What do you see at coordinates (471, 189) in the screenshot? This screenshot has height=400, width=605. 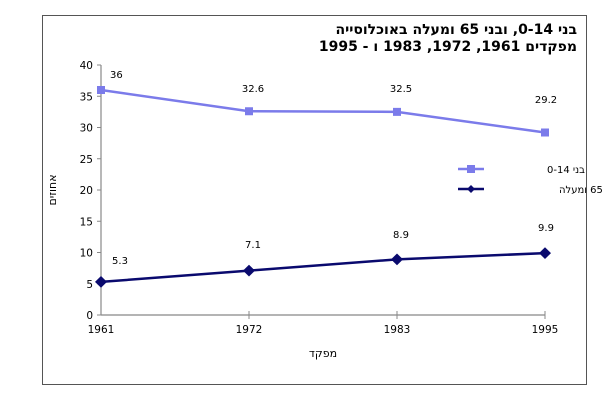 I see `diamond-marker-icon` at bounding box center [471, 189].